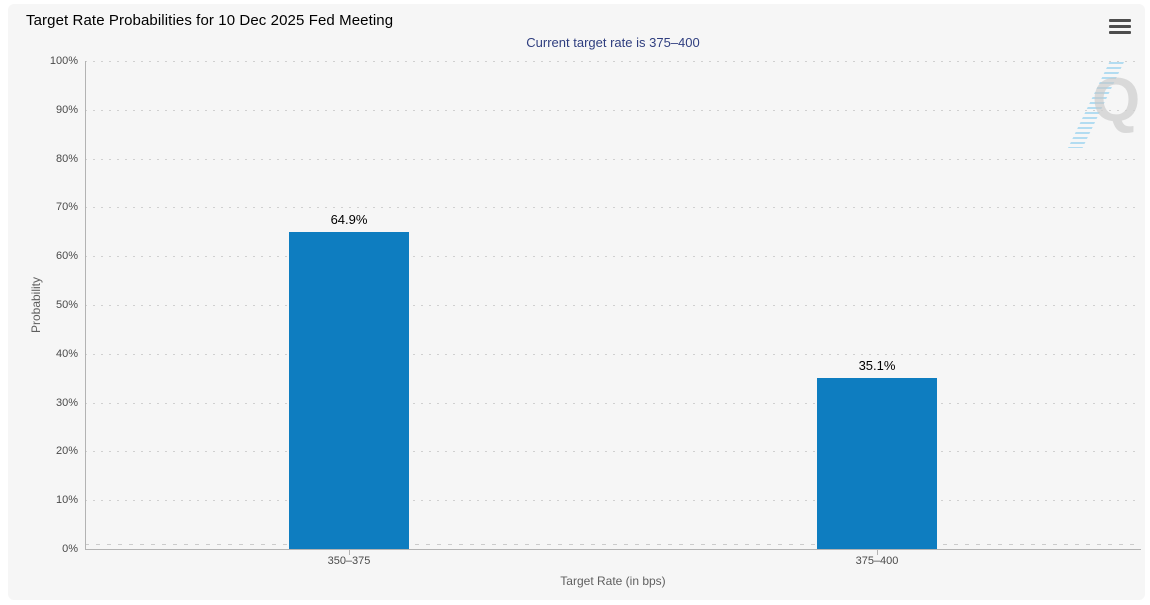 This screenshot has width=1150, height=605. What do you see at coordinates (613, 544) in the screenshot?
I see `baseline-dashes` at bounding box center [613, 544].